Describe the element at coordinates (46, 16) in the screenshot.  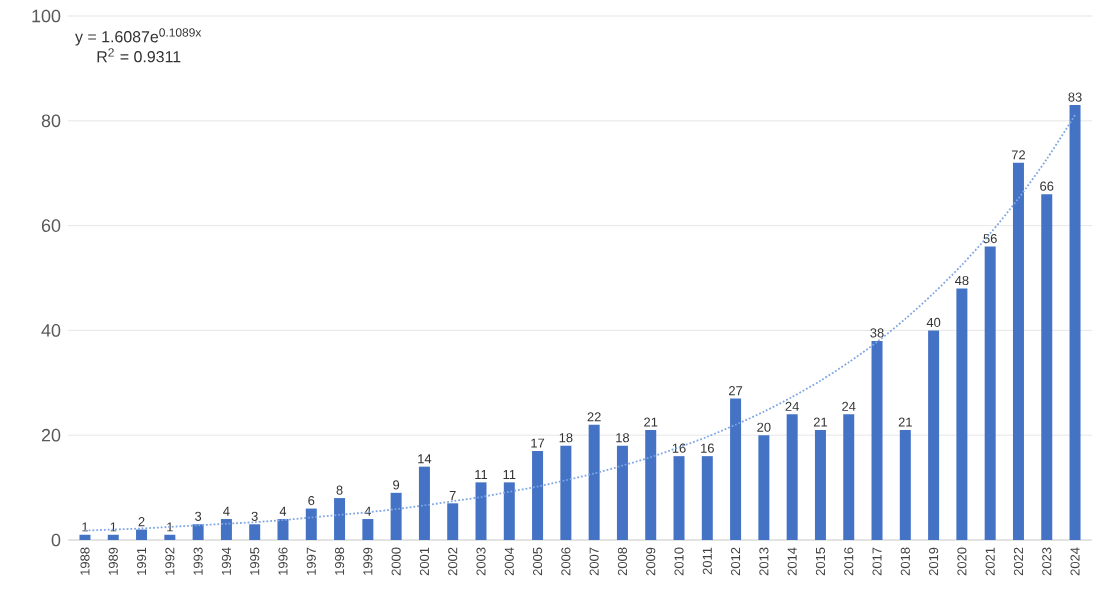
I see `y-tick-label: 100` at that location.